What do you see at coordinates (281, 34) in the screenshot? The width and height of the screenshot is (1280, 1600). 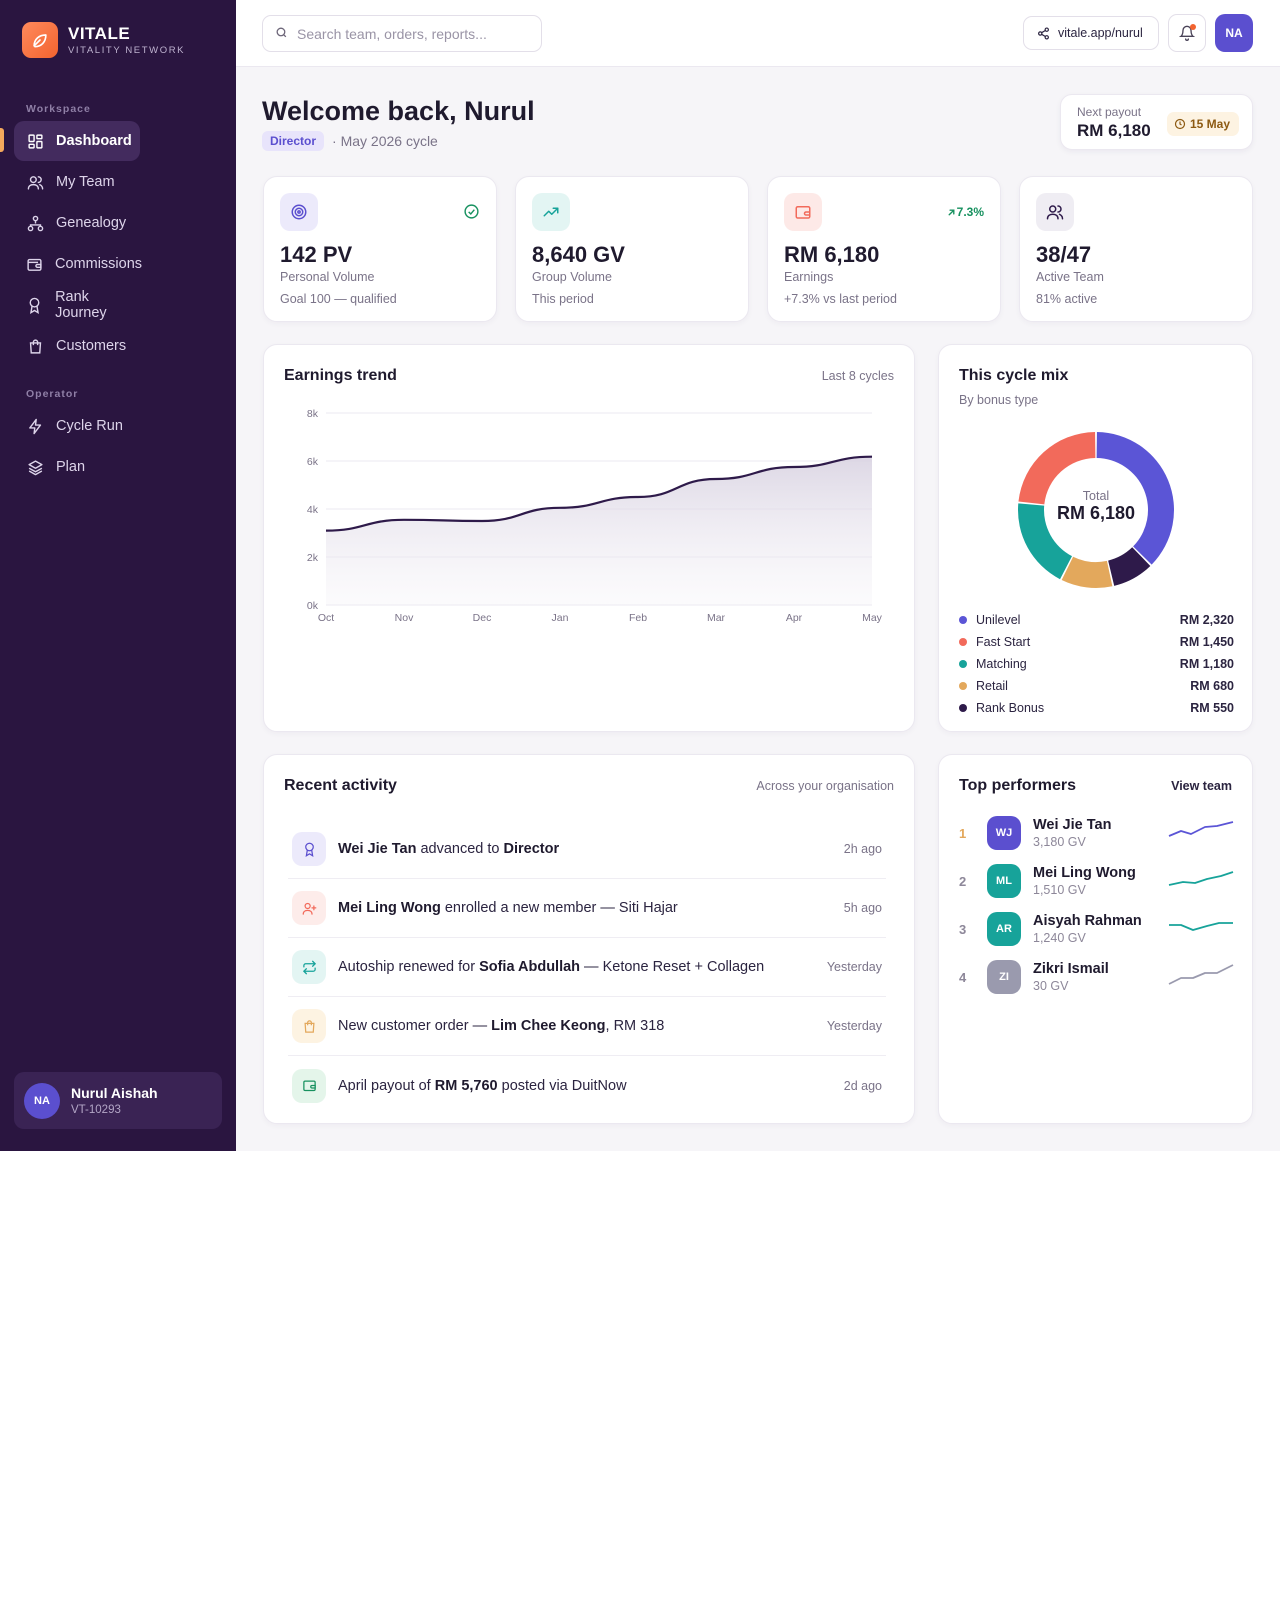 I see `search-icon` at bounding box center [281, 34].